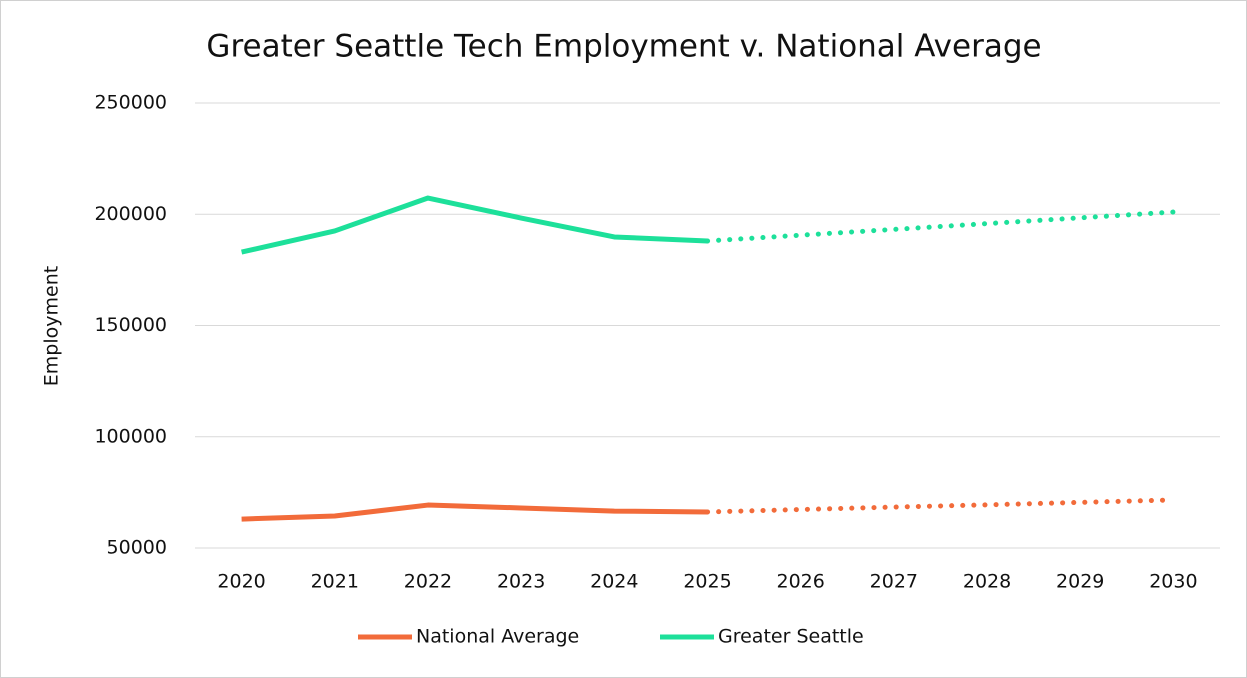 Image resolution: width=1247 pixels, height=678 pixels. What do you see at coordinates (707, 582) in the screenshot?
I see `x-tick-label: 2025` at bounding box center [707, 582].